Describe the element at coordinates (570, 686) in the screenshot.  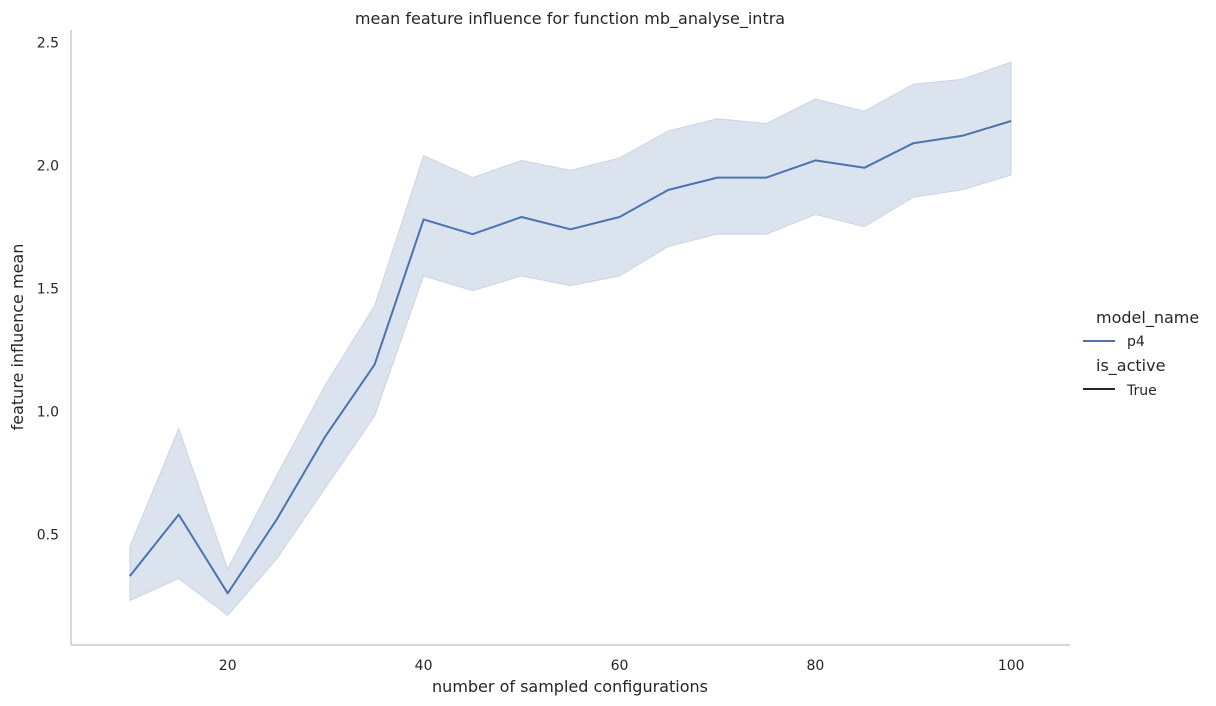
I see `x-axis-label: number of sampled configurations` at that location.